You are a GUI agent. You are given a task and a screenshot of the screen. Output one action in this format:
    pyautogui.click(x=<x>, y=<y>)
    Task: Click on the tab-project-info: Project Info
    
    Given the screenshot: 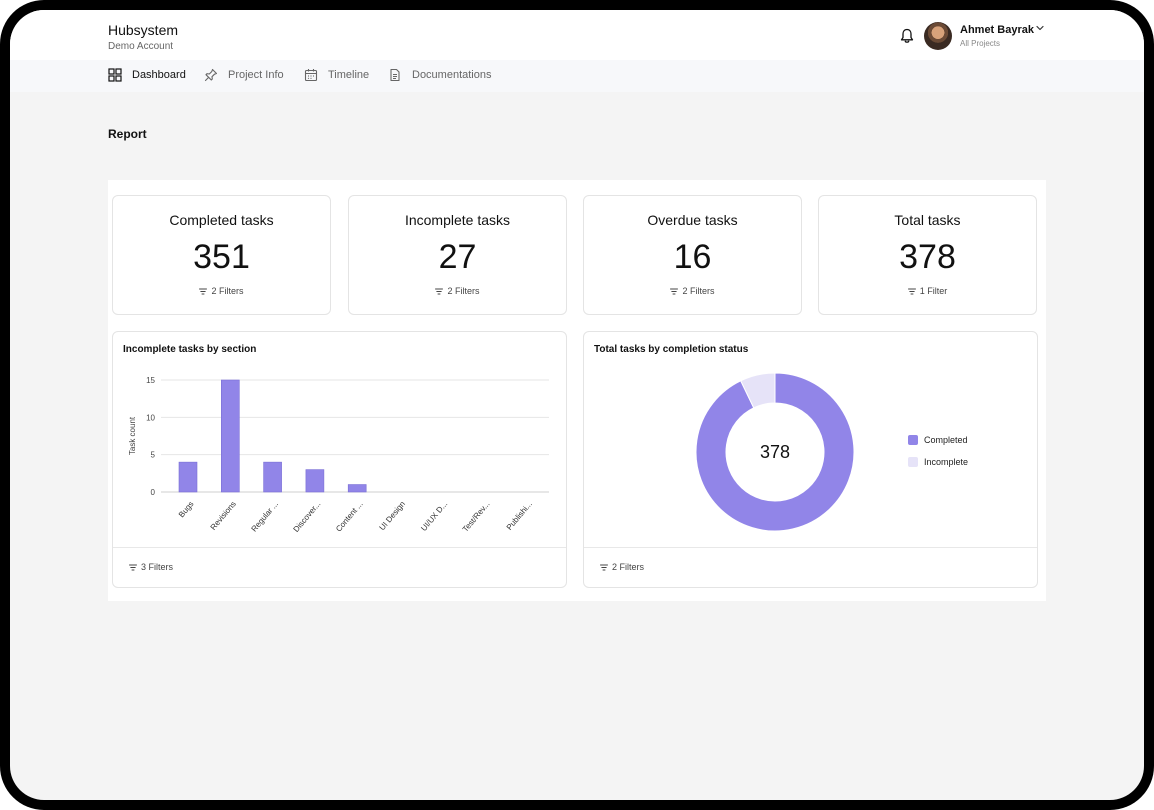 What is the action you would take?
    pyautogui.click(x=244, y=75)
    